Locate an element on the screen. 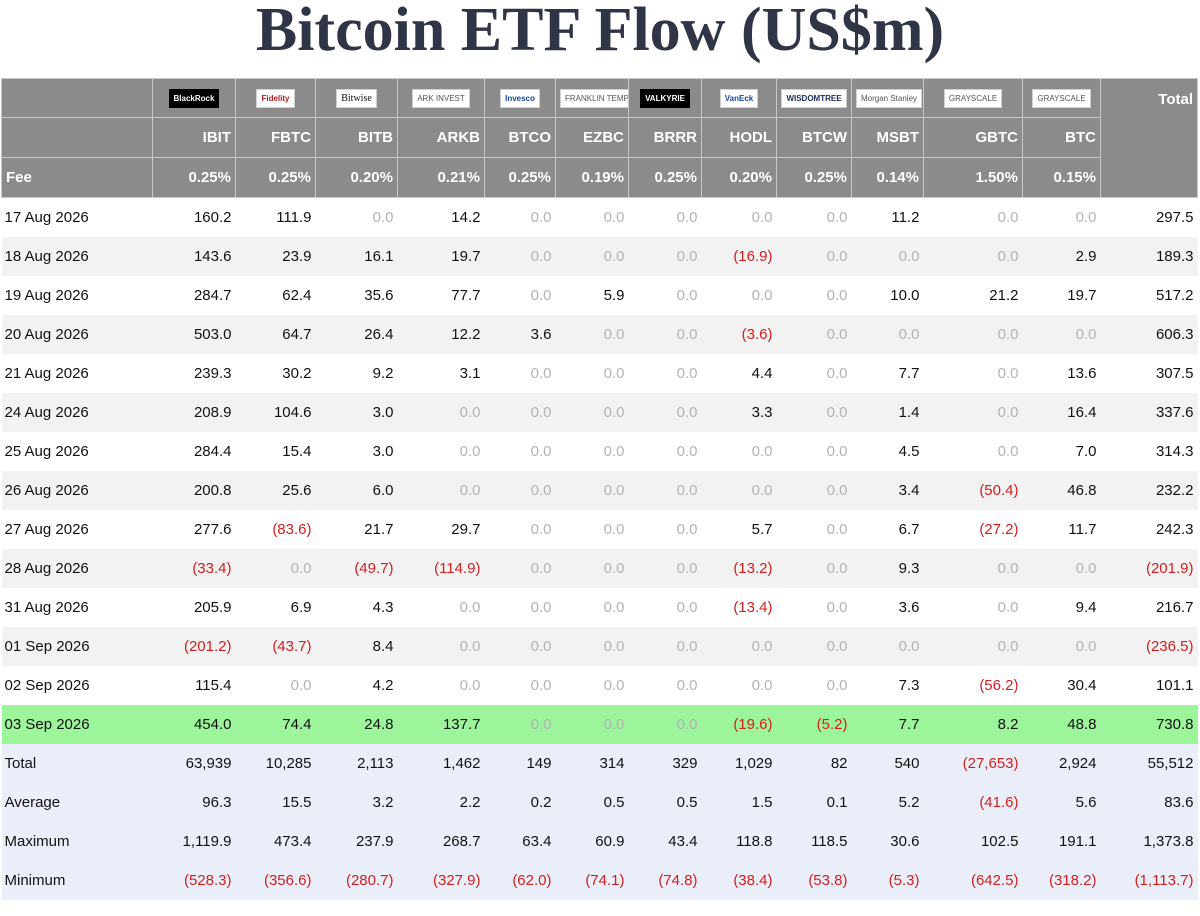  summary-value: 1.5 is located at coordinates (739, 802).